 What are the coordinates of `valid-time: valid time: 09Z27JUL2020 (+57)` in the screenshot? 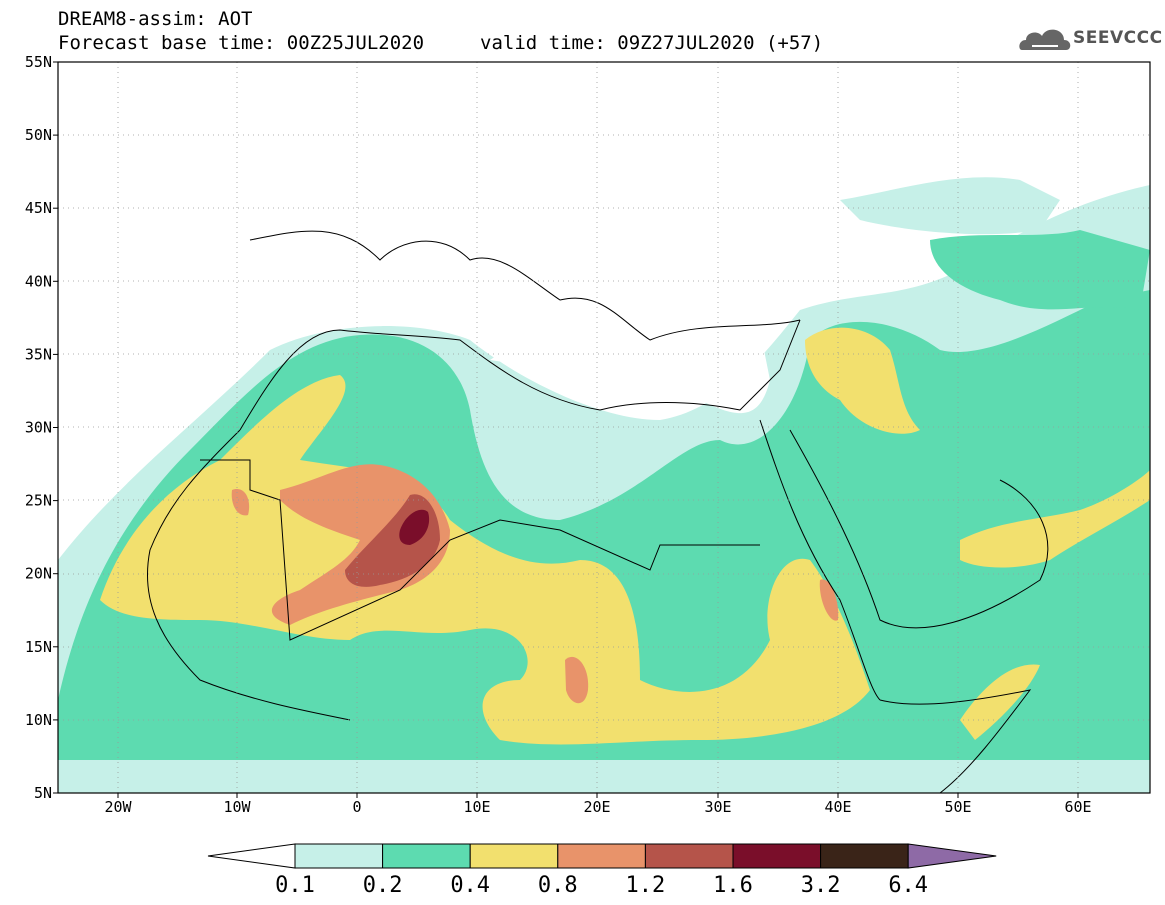 It's located at (652, 43).